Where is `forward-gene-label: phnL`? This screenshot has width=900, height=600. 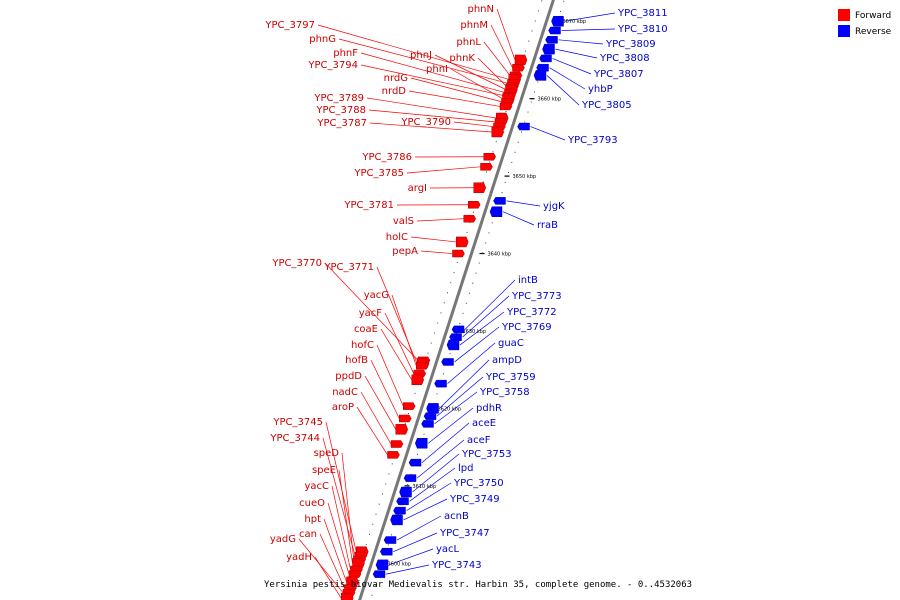 forward-gene-label: phnL is located at coordinates (468, 42).